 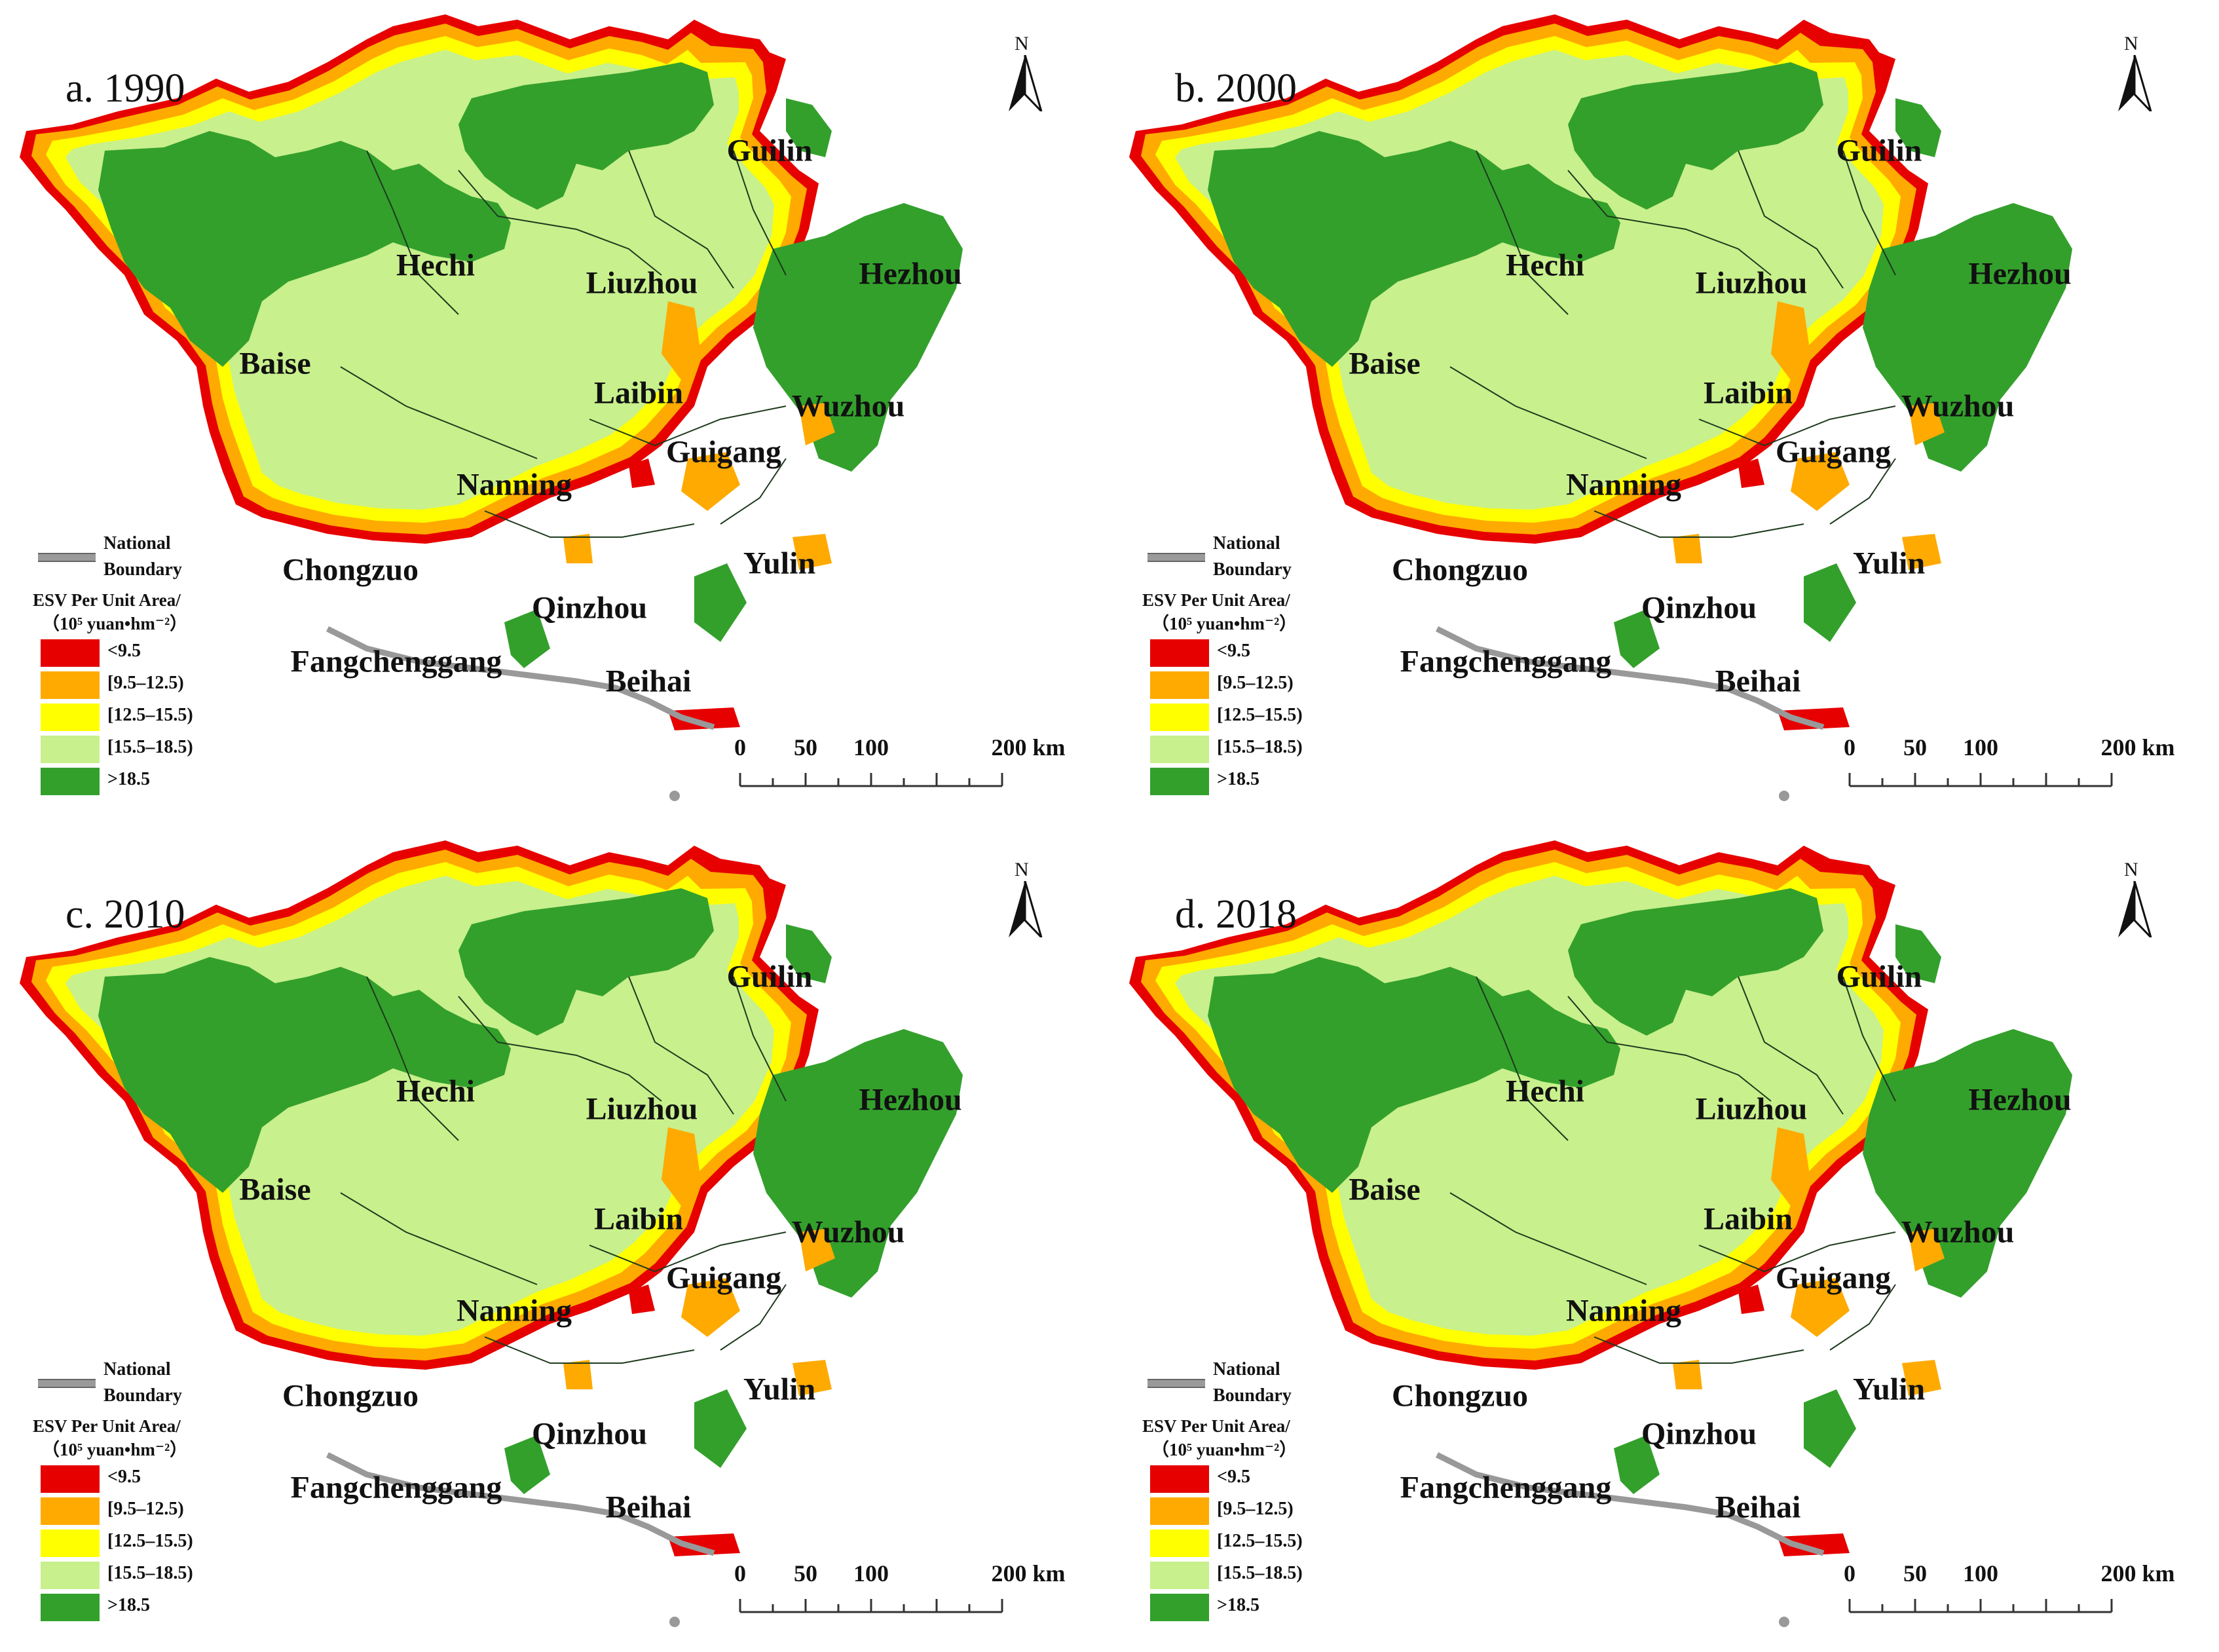 I want to click on national-boundary-label: National Boundary, so click(x=1252, y=556).